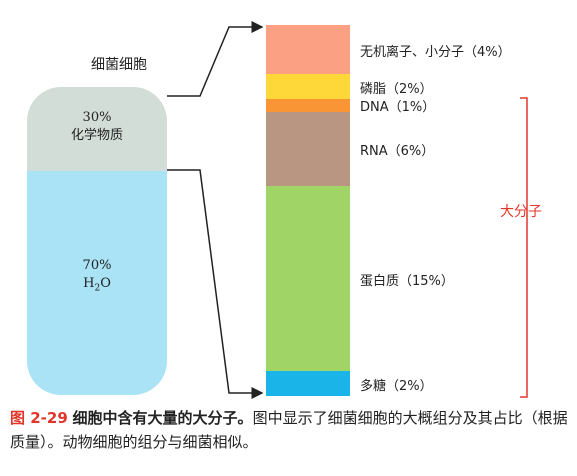 This screenshot has width=577, height=476. What do you see at coordinates (398, 108) in the screenshot?
I see `segment-label-2: DNA（1%）` at bounding box center [398, 108].